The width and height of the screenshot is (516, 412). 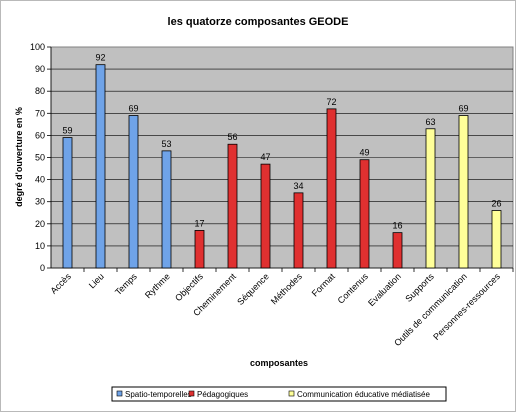 I want to click on chart-title: les quatorze composantes GEODE, so click(x=258, y=22).